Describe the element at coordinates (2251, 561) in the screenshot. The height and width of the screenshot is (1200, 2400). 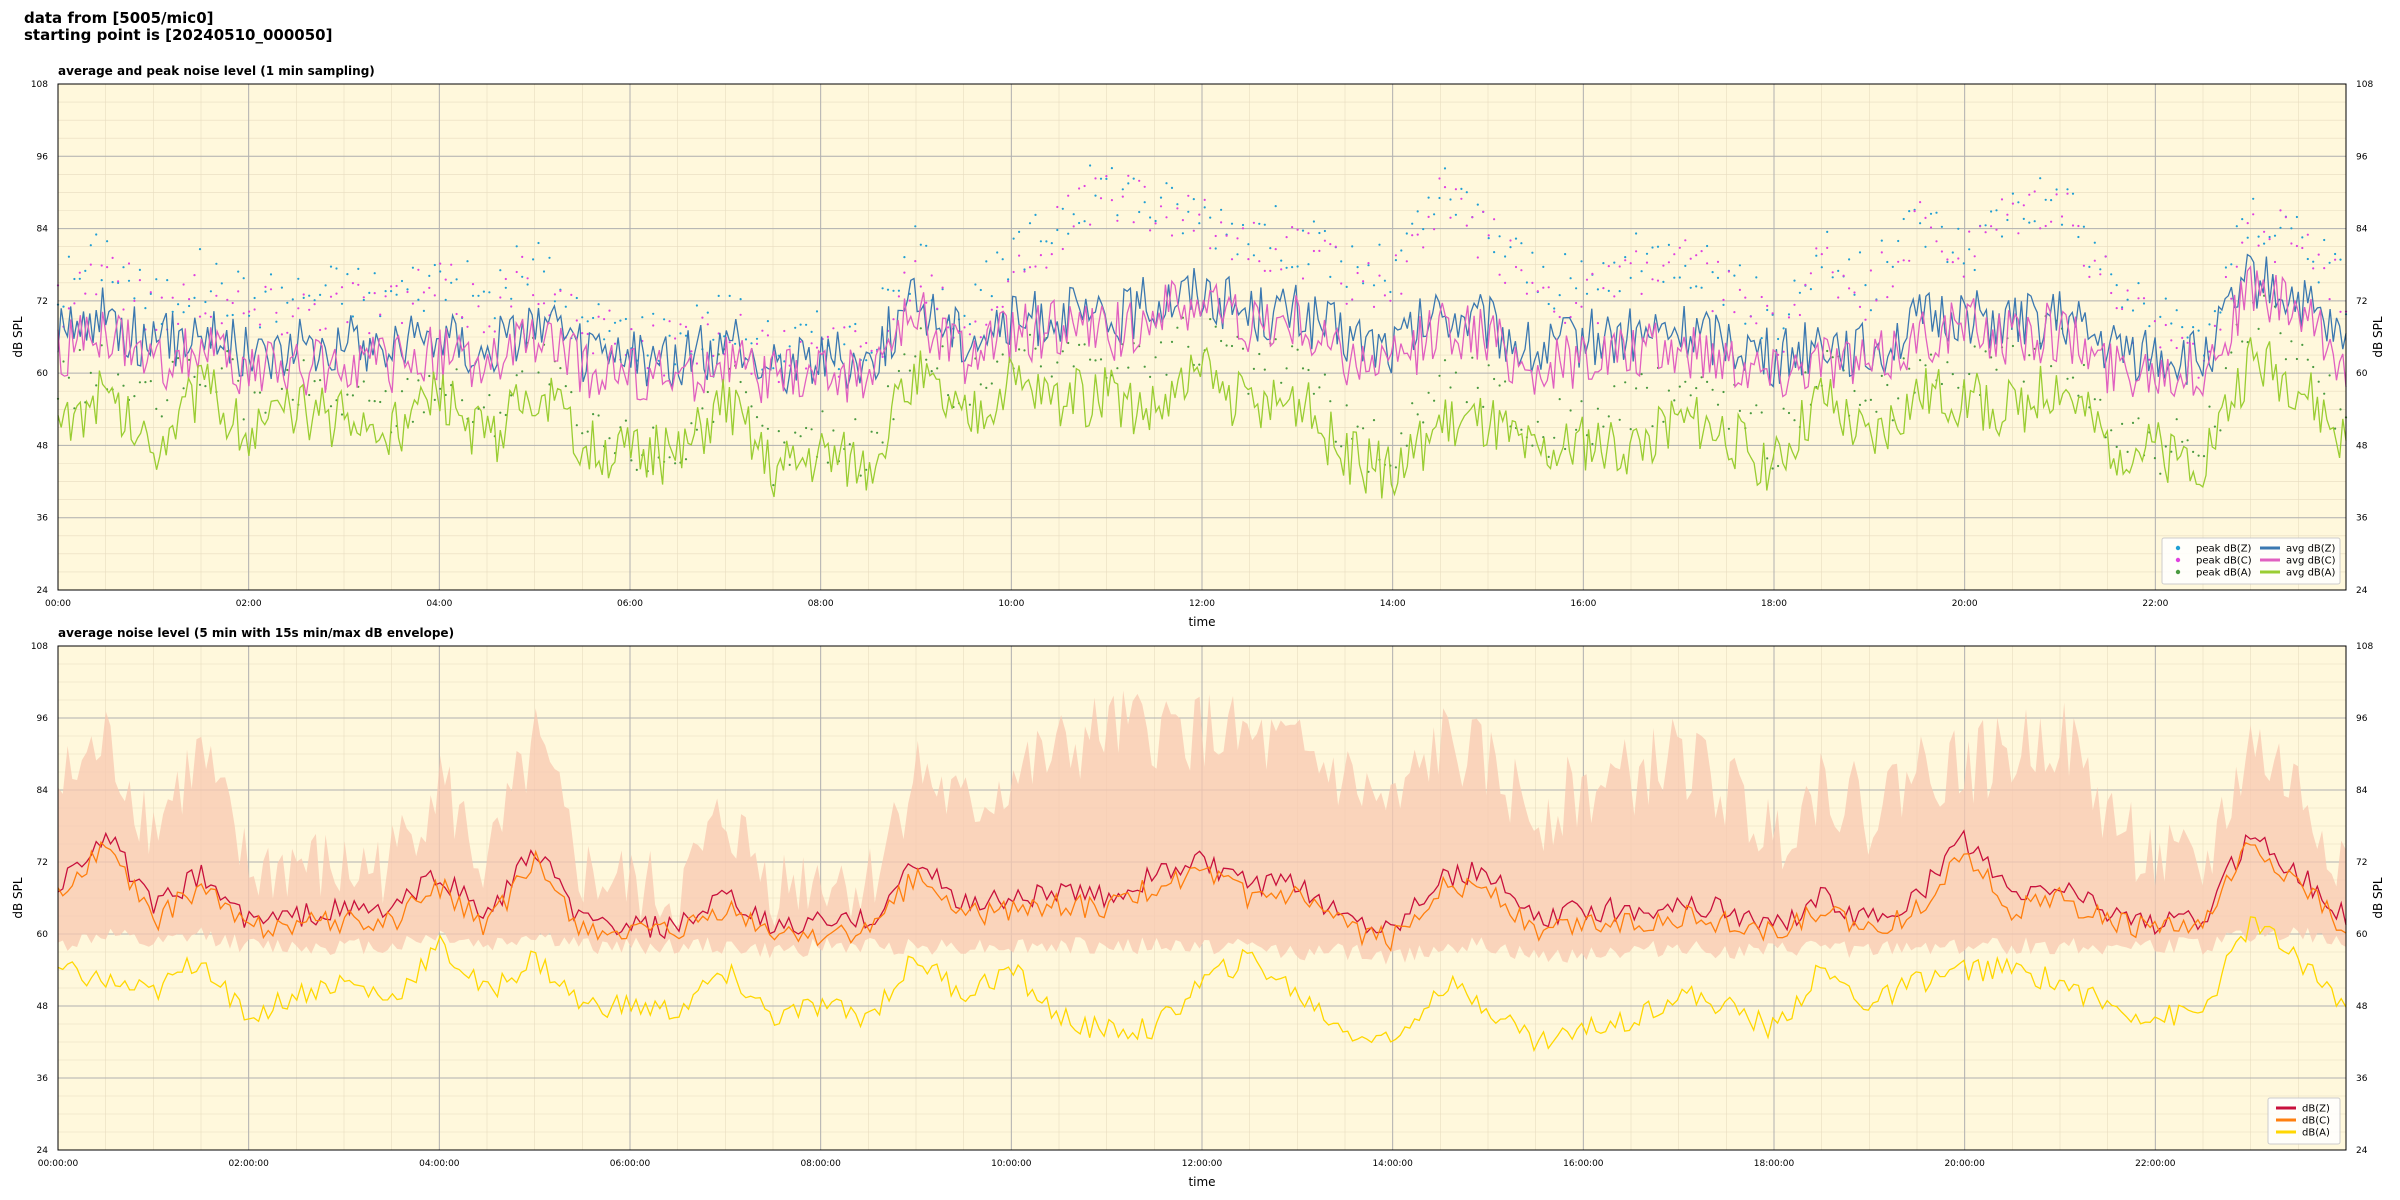
I see `legend-box` at that location.